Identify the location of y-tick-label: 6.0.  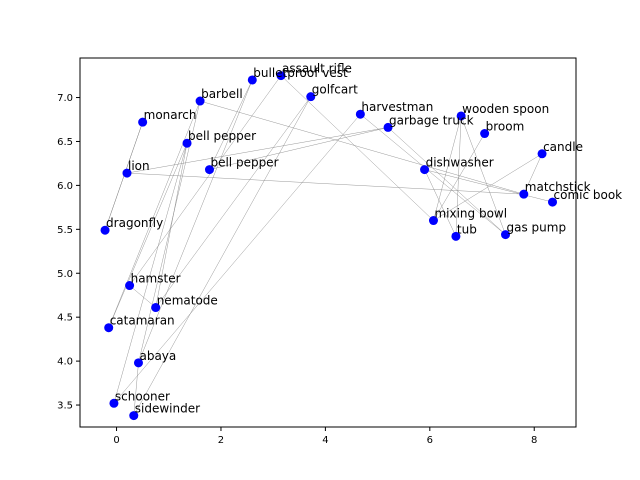
(65, 186).